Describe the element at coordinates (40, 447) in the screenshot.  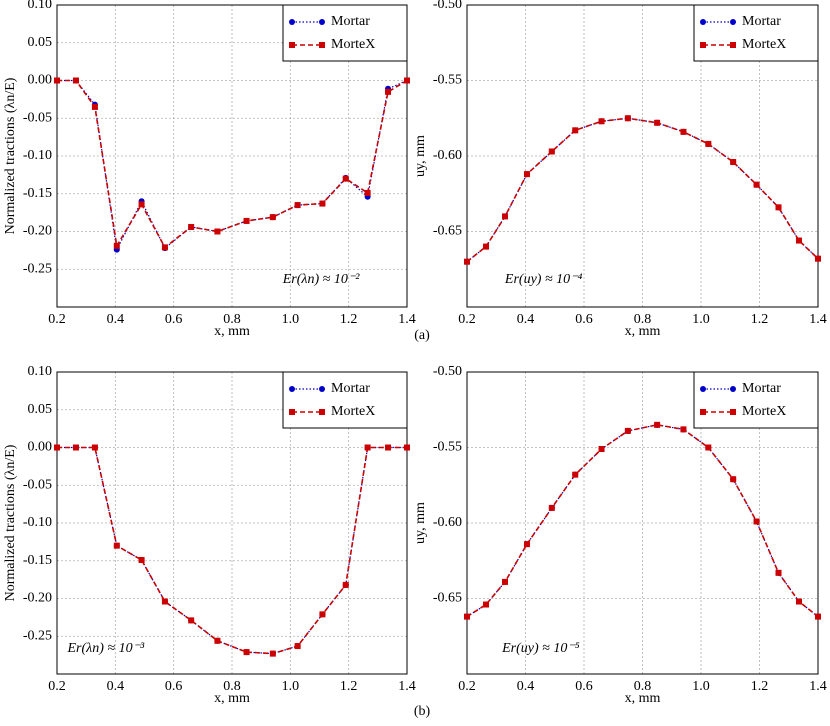
I see `y-tick-label: 0.00` at that location.